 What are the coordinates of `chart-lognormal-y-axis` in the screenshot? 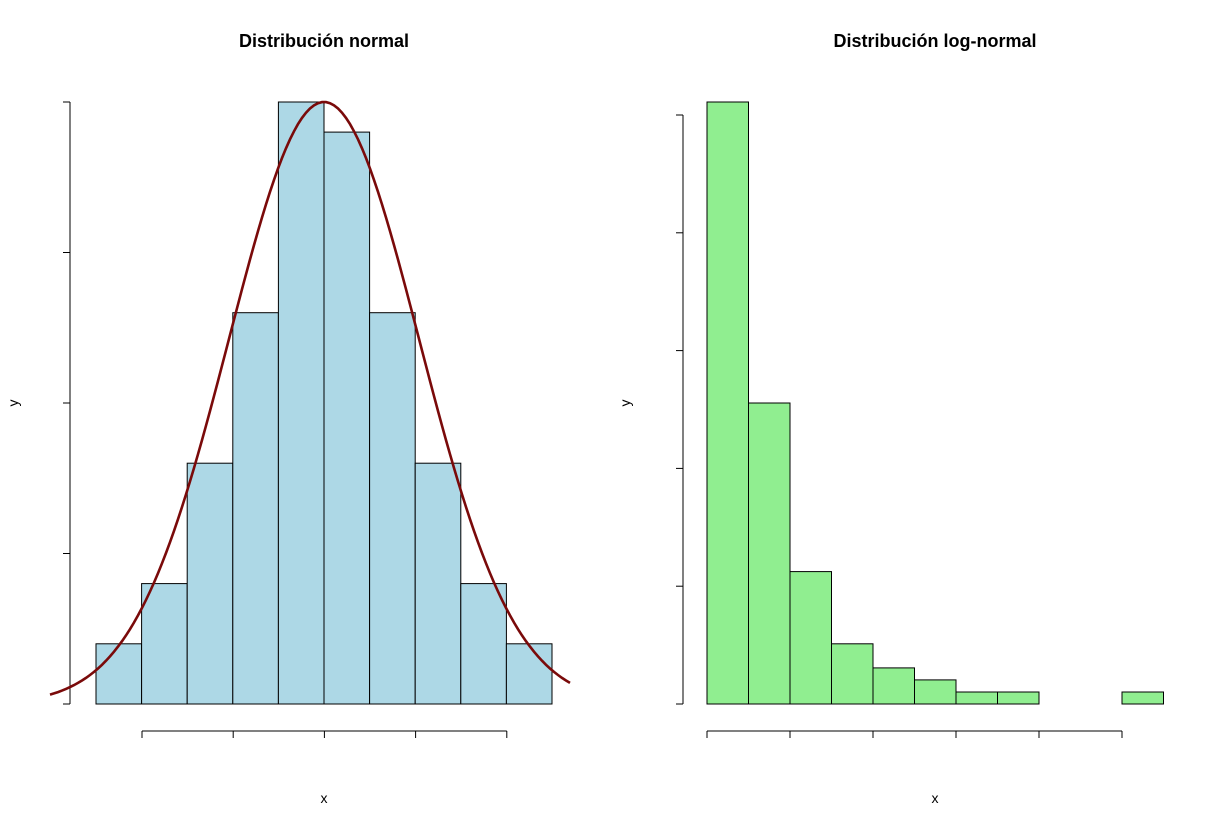 It's located at (680, 409).